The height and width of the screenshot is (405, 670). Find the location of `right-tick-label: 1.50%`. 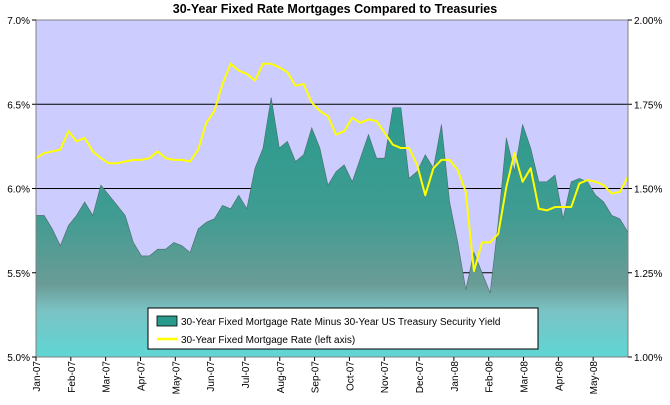

right-tick-label: 1.50% is located at coordinates (648, 190).